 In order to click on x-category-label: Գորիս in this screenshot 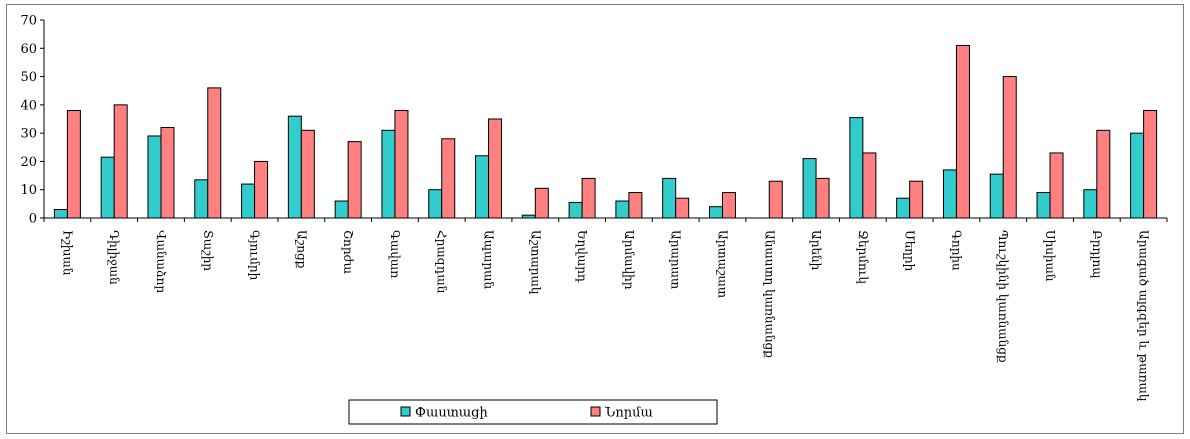, I will do `click(956, 250)`.